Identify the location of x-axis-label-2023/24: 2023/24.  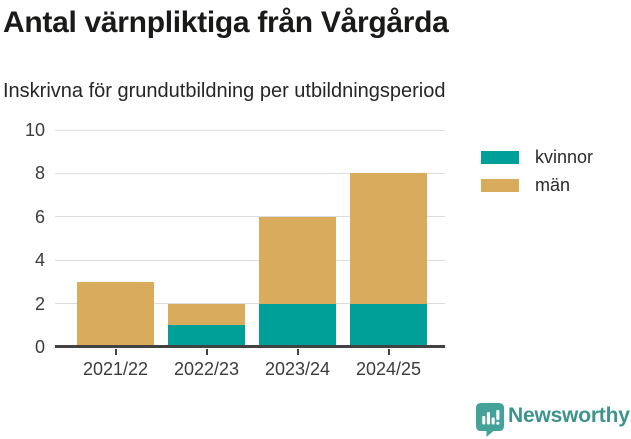
(297, 369).